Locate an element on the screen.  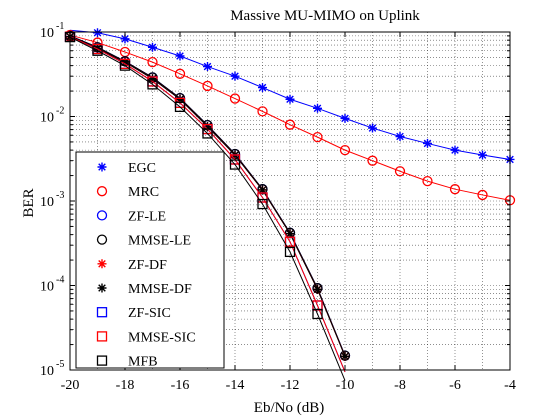
chart-title: Massive MU-MIMO on Uplink is located at coordinates (325, 16).